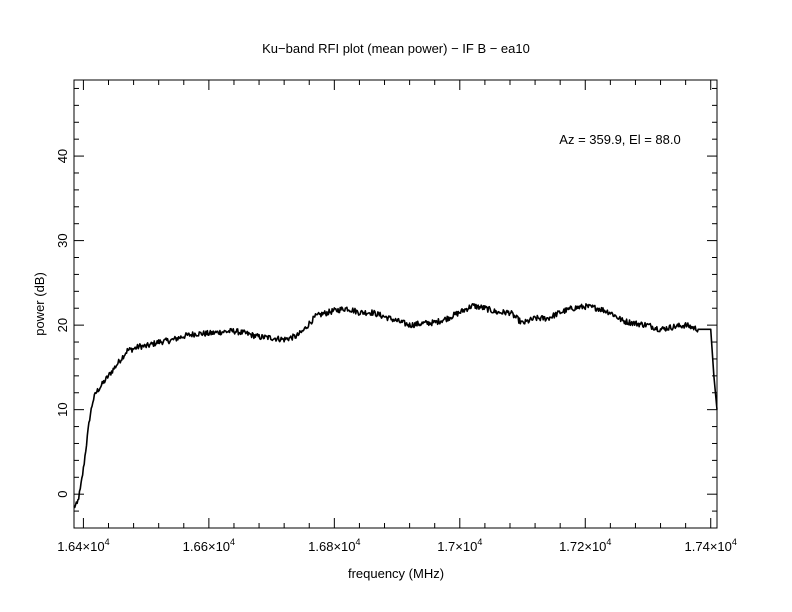 The image size is (792, 612). I want to click on x-tick-label: 1.7×10⁴, so click(459, 545).